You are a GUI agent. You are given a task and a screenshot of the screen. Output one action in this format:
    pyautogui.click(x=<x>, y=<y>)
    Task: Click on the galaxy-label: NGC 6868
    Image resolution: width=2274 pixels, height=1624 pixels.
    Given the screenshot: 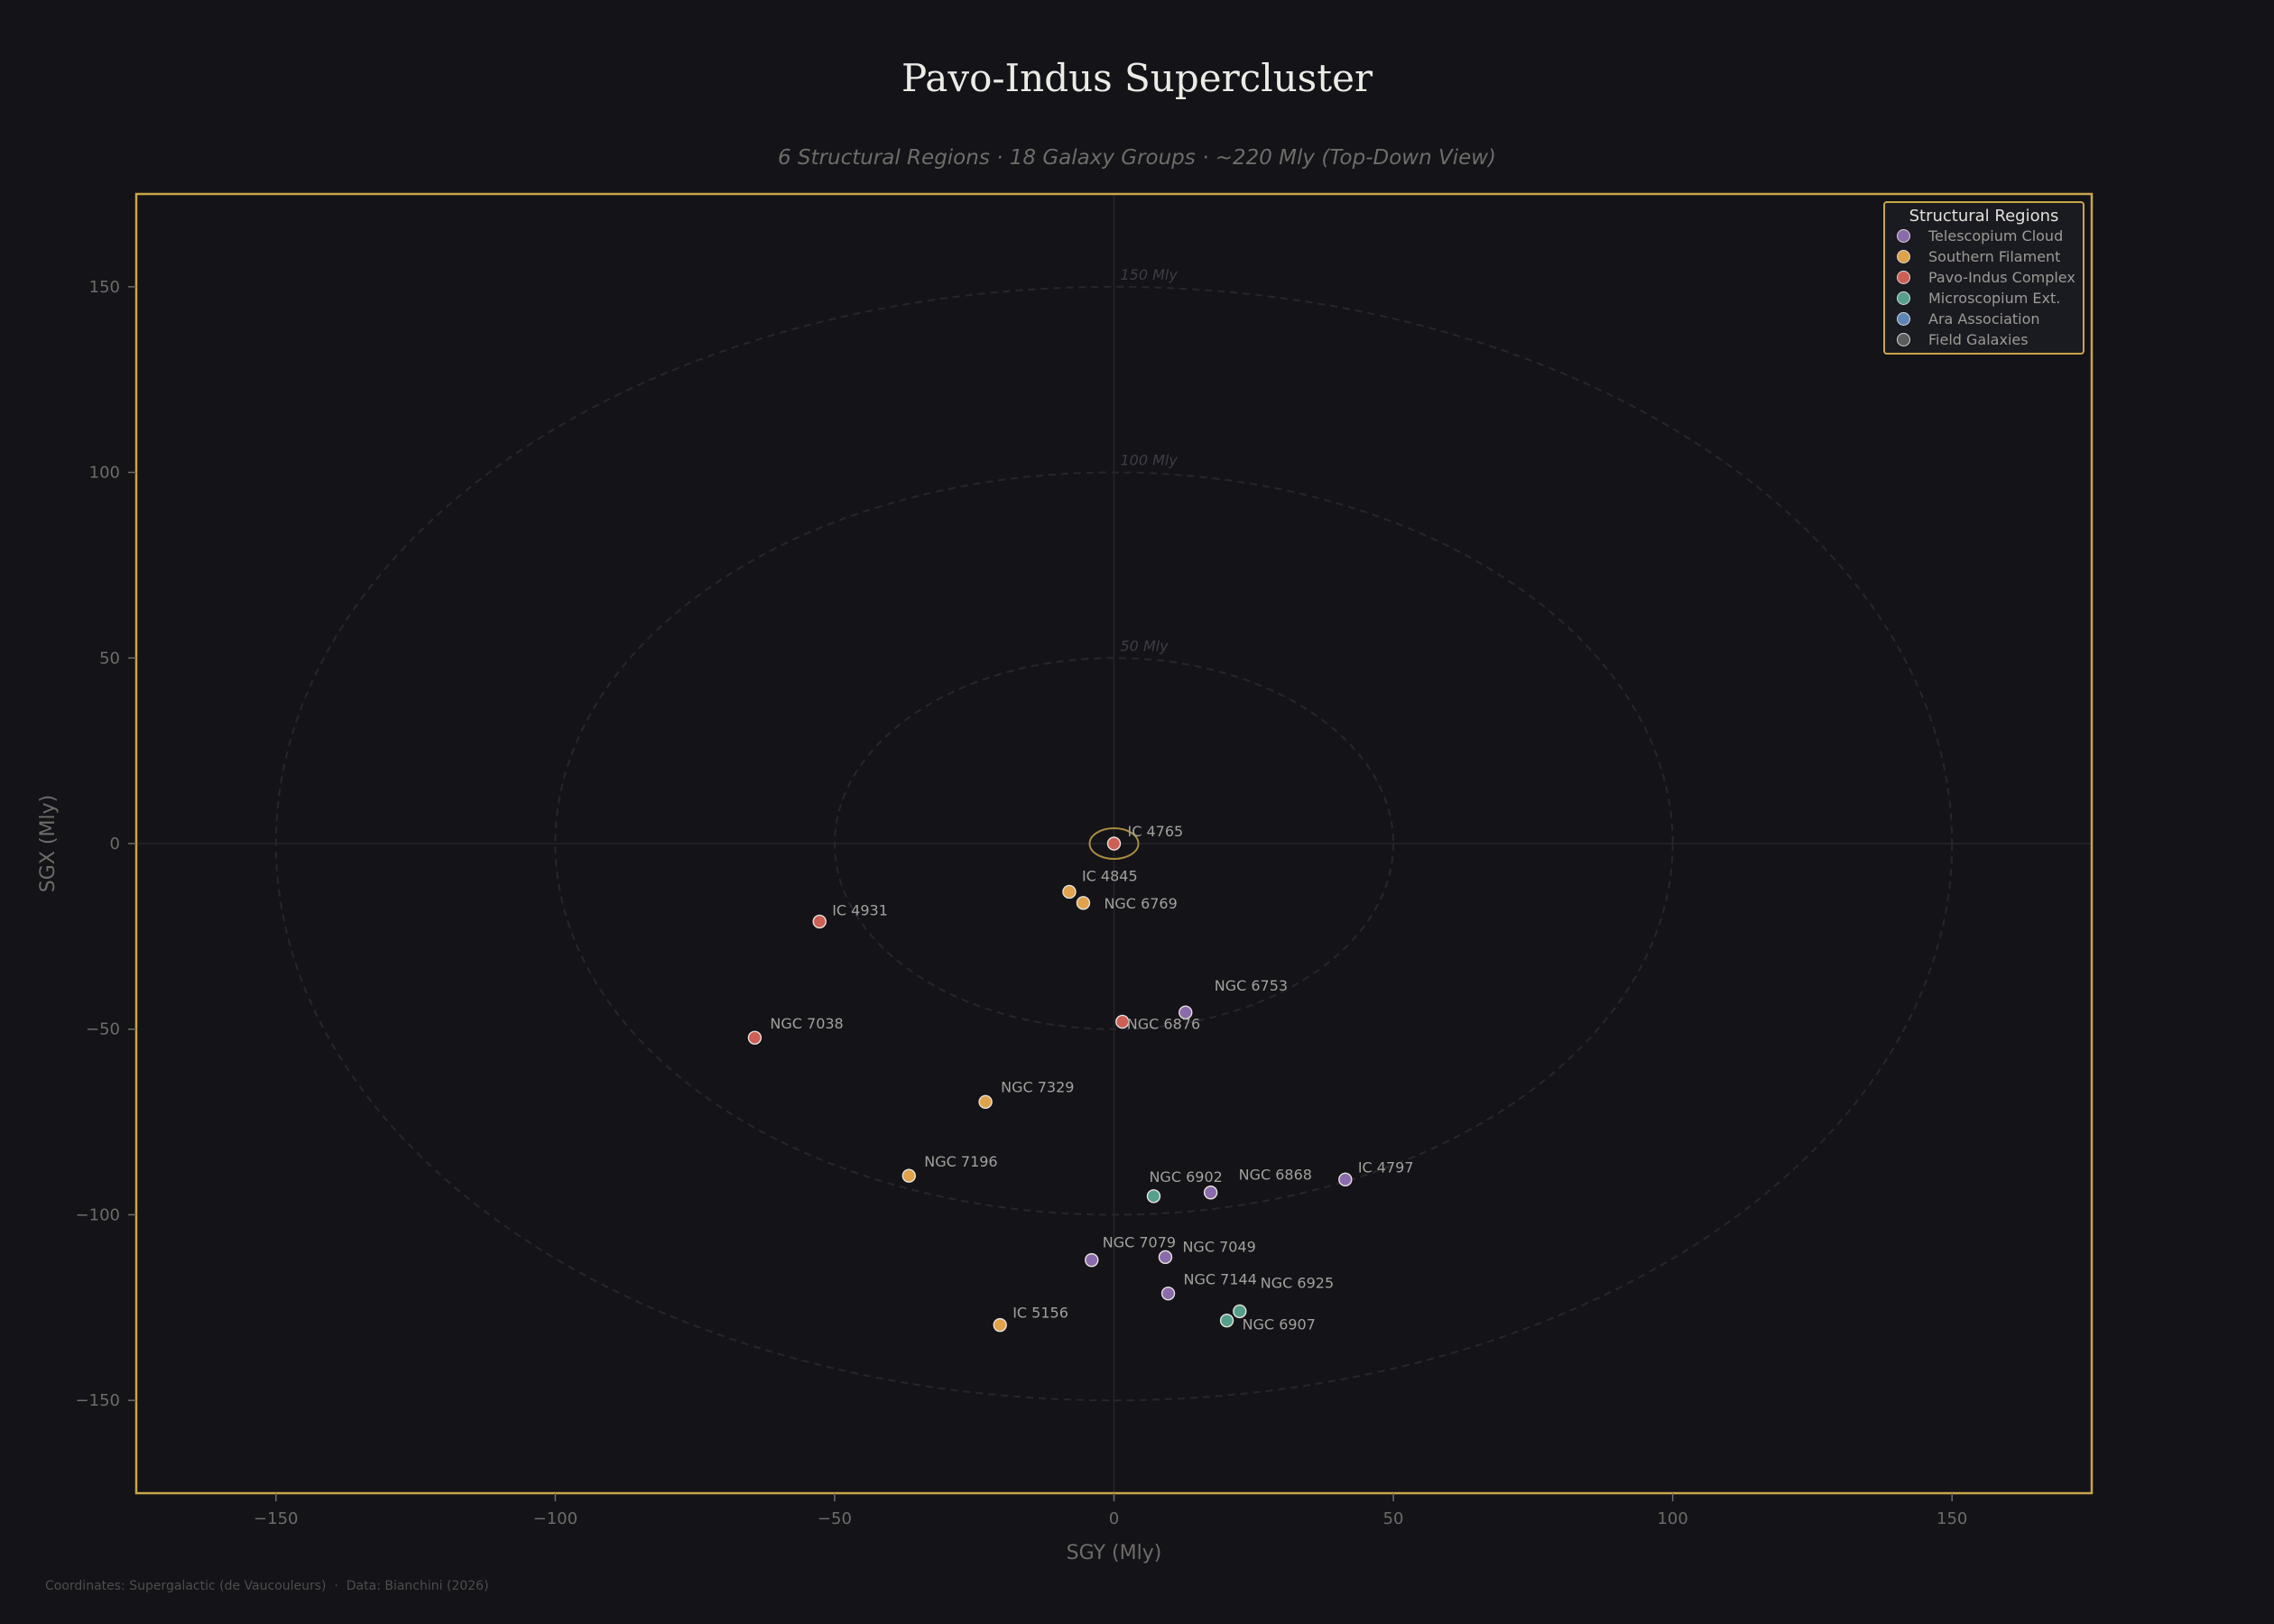 What is the action you would take?
    pyautogui.click(x=1275, y=1176)
    